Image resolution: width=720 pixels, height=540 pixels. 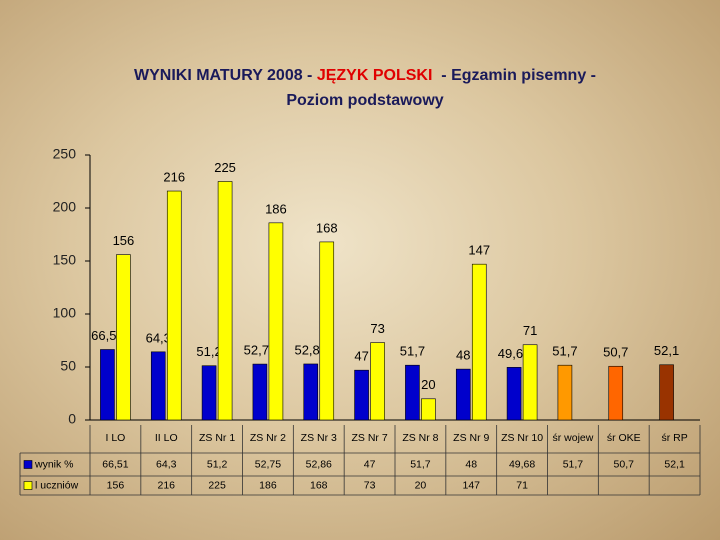 I want to click on x-tick-label: ZS Nr 9, so click(x=471, y=438).